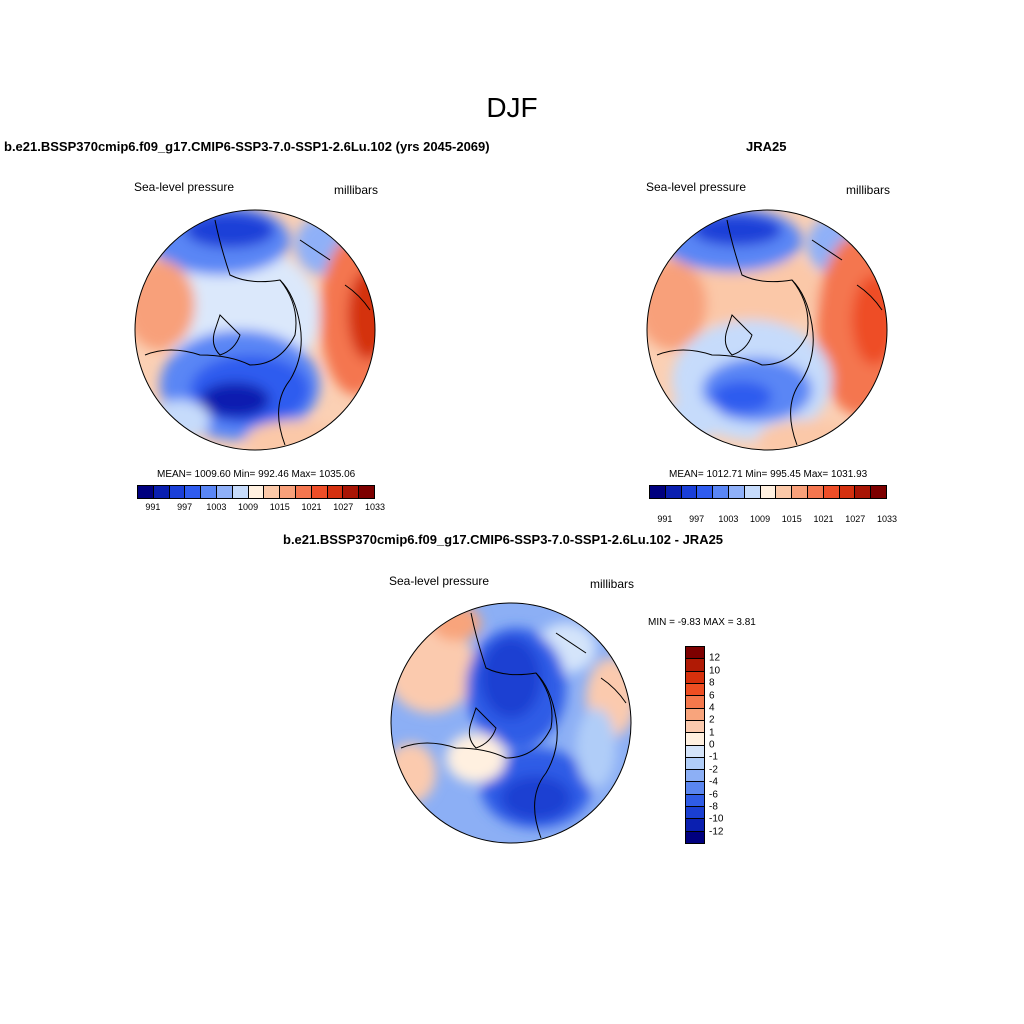  I want to click on panel-2-colorbar, so click(768, 492).